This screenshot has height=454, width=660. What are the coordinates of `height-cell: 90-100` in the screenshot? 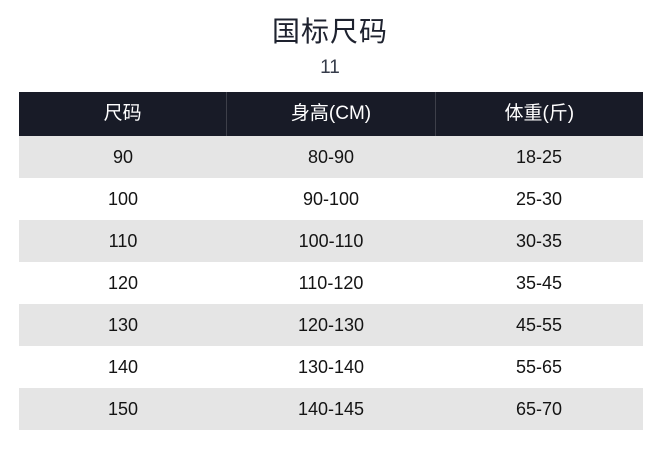 It's located at (331, 199).